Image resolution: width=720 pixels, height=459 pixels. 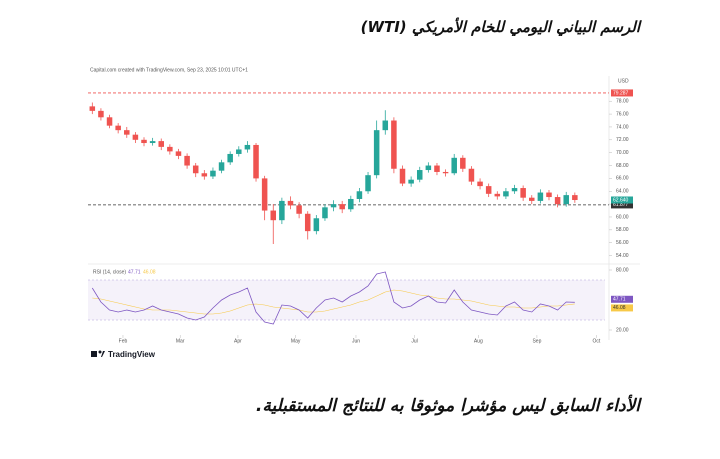 What do you see at coordinates (622, 166) in the screenshot?
I see `y-tick-label: 68.00` at bounding box center [622, 166].